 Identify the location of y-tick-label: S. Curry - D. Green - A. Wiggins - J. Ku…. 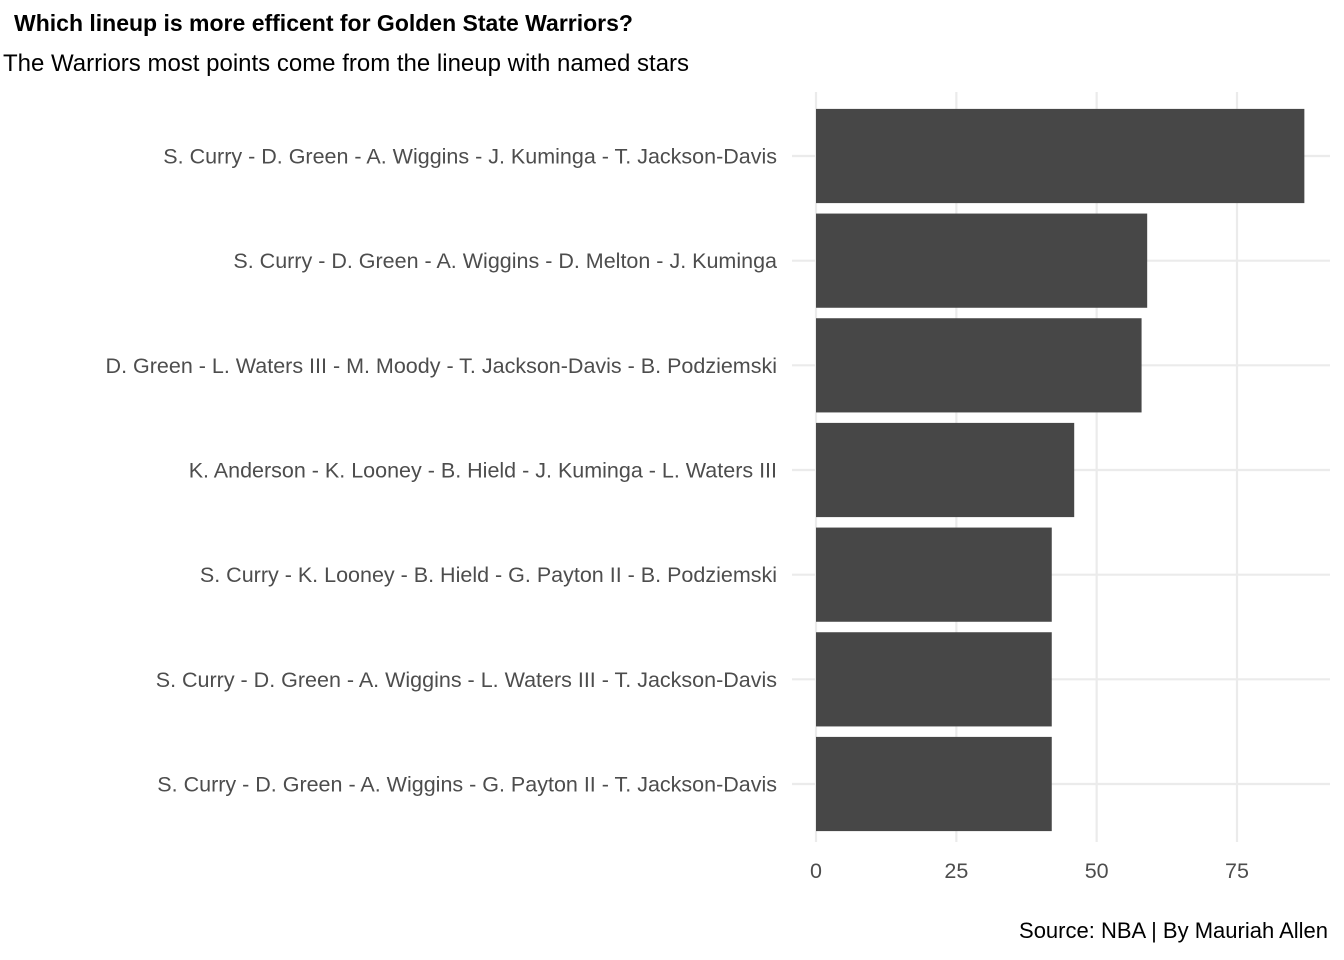
(470, 157).